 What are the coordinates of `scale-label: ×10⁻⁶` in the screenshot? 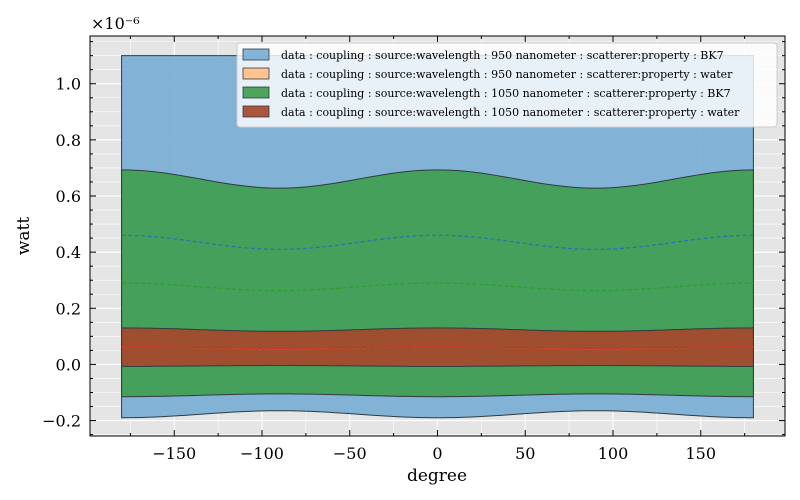 It's located at (115, 23).